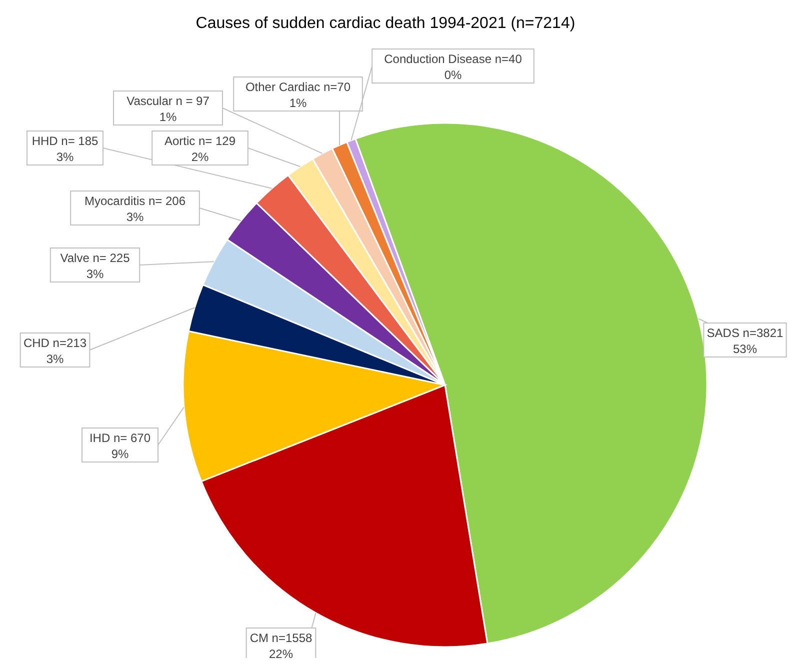 This screenshot has width=811, height=666. Describe the element at coordinates (120, 446) in the screenshot. I see `slice-label: IHD n= 670 9%` at that location.